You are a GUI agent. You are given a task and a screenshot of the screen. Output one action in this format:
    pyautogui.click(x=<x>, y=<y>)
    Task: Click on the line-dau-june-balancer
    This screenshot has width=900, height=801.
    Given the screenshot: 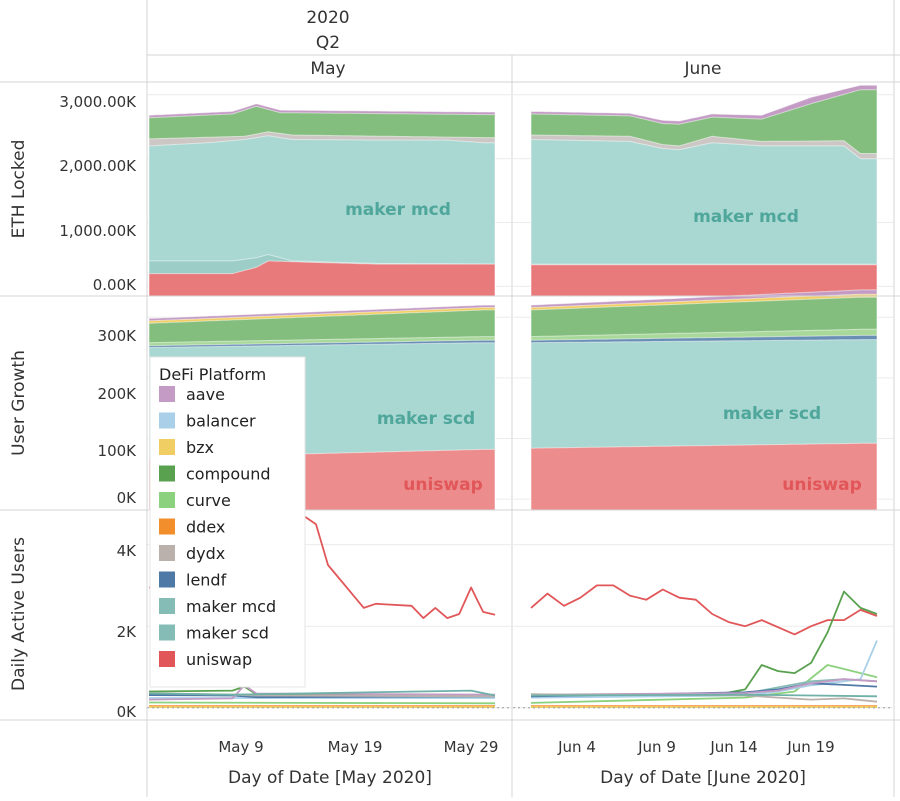 What is the action you would take?
    pyautogui.click(x=704, y=669)
    